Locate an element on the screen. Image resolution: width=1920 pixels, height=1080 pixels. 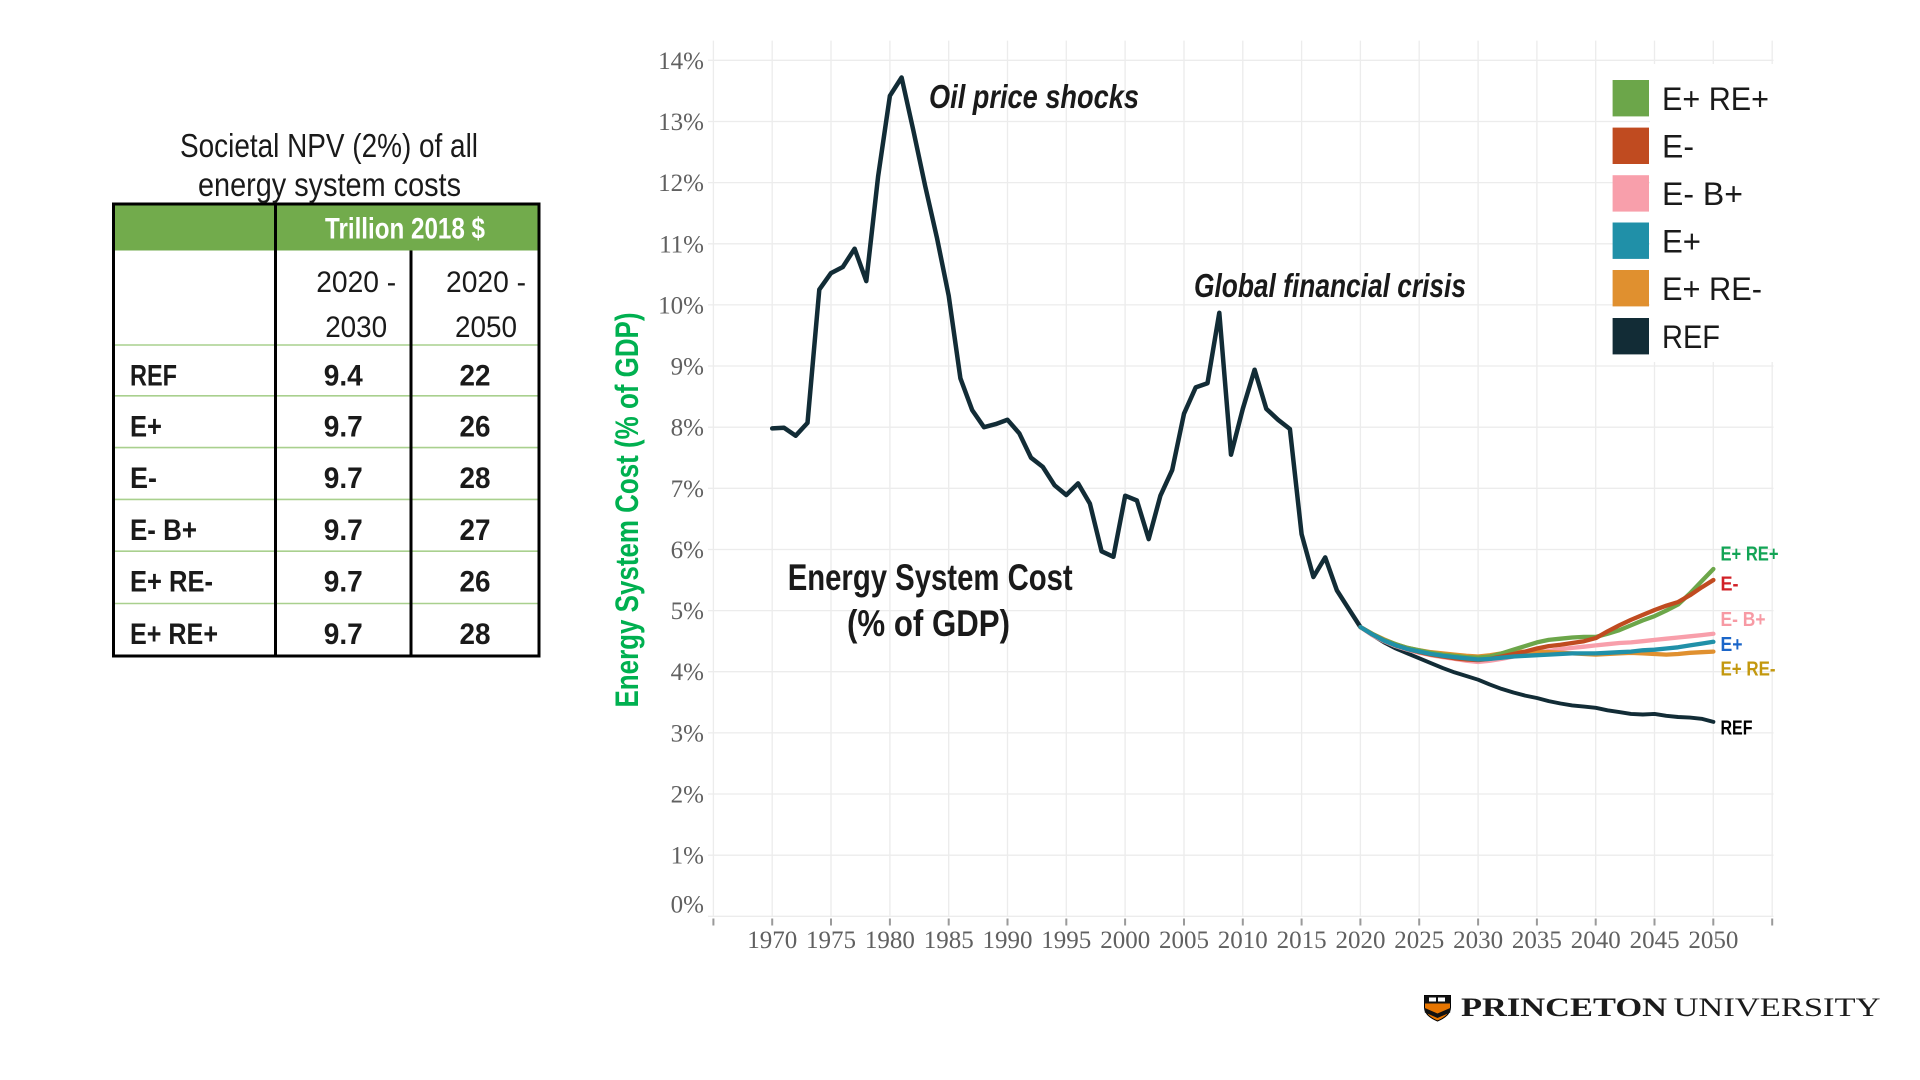
svg-text: 1970 is located at coordinates (772, 940).